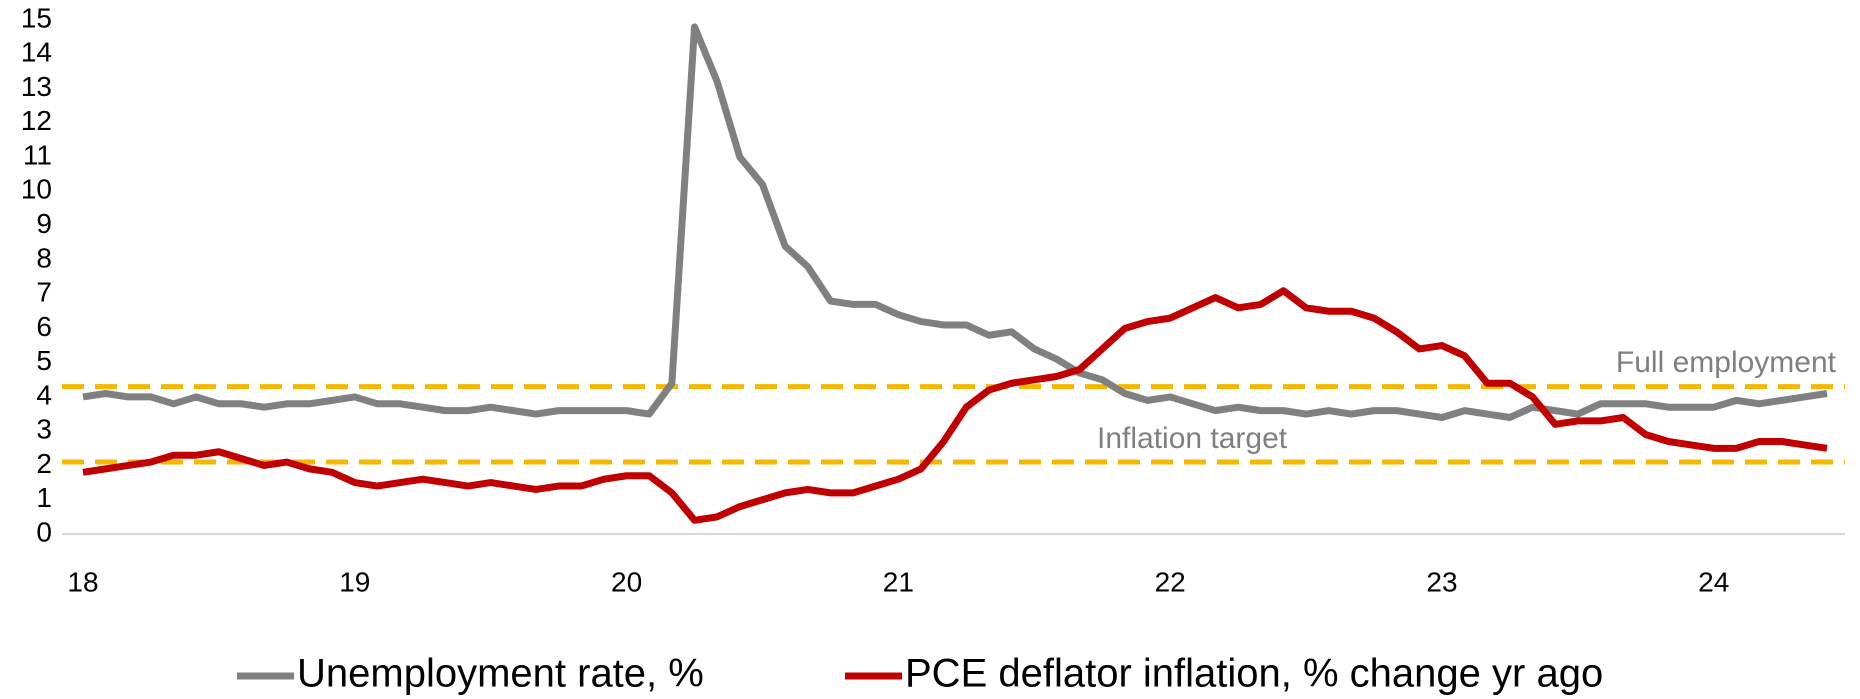  I want to click on y-tick-label: 12, so click(36, 120).